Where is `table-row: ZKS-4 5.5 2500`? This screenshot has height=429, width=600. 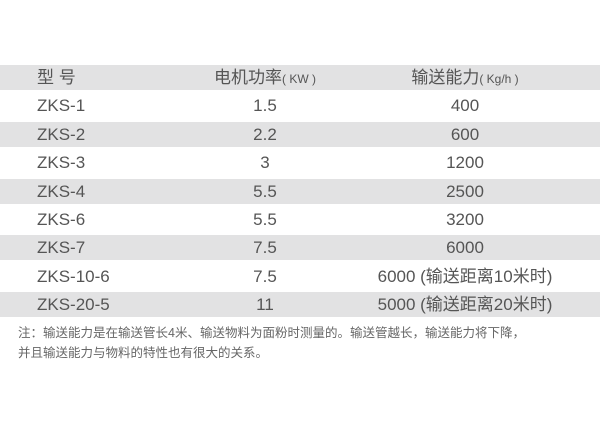 table-row: ZKS-4 5.5 2500 is located at coordinates (300, 192).